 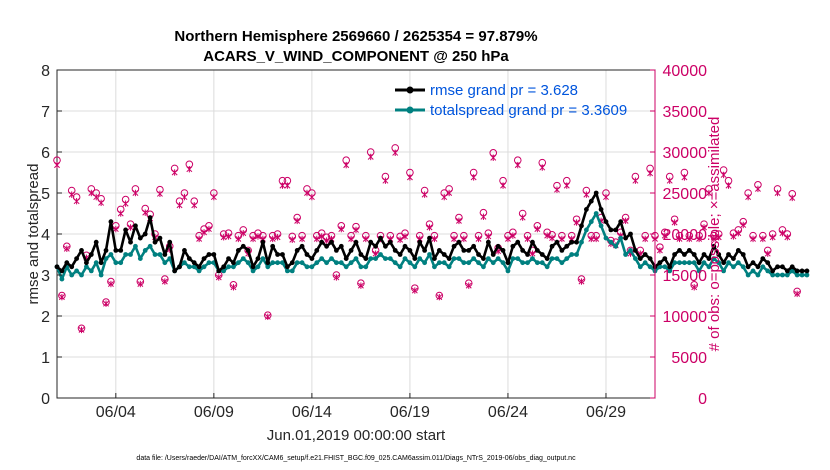 What do you see at coordinates (685, 71) in the screenshot?
I see `right-tick-label: 40000` at bounding box center [685, 71].